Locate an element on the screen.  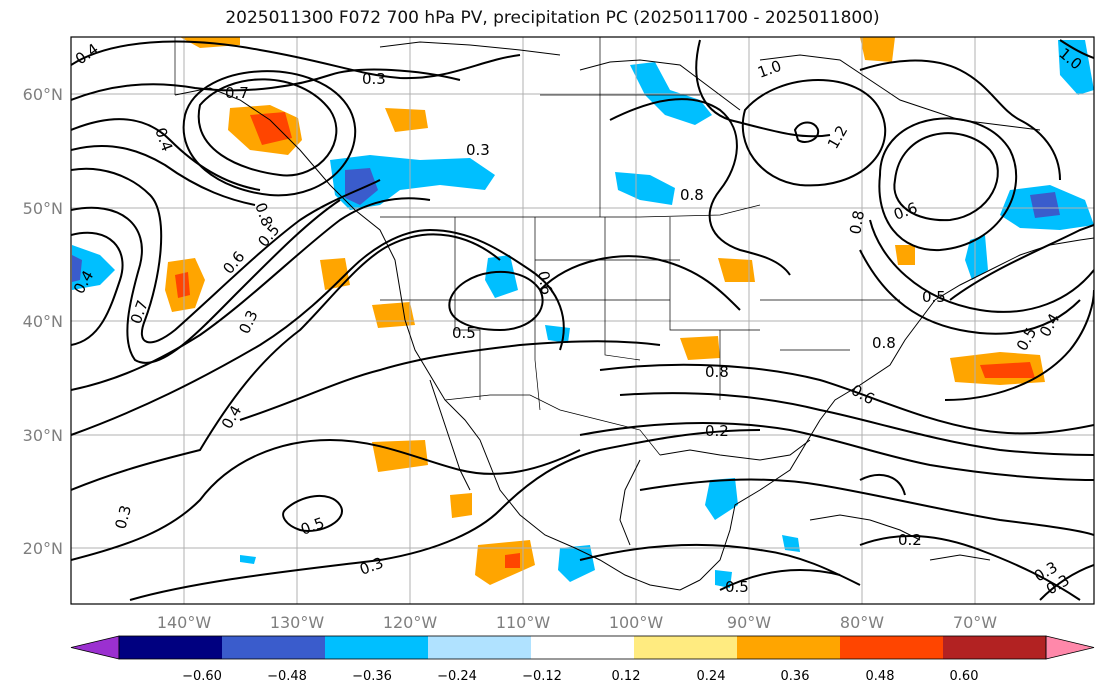
contour-label: 1.0 is located at coordinates (769, 69).